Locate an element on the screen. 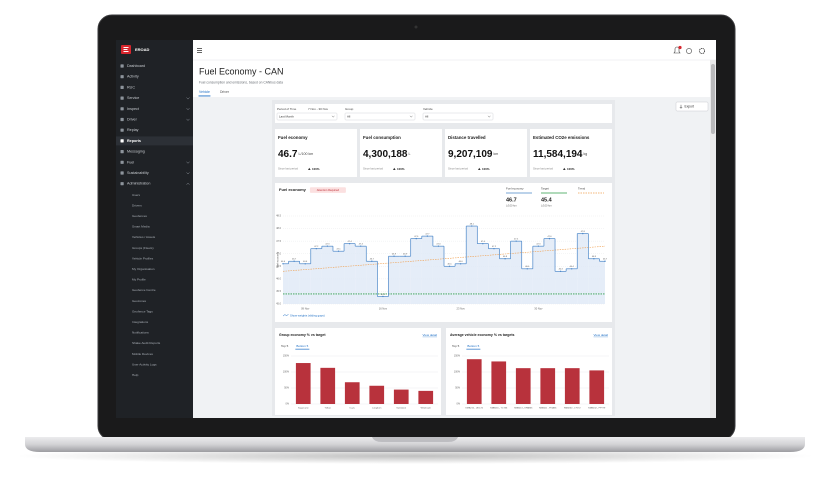 This screenshot has width=834, height=481. select-chevron is located at coordinates (489, 116).